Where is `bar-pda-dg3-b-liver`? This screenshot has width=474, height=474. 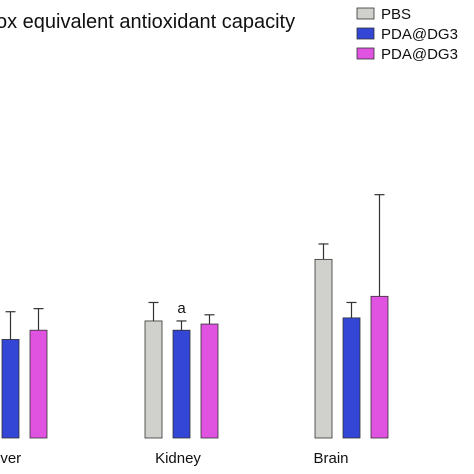
bar-pda-dg3-b-liver is located at coordinates (38, 384).